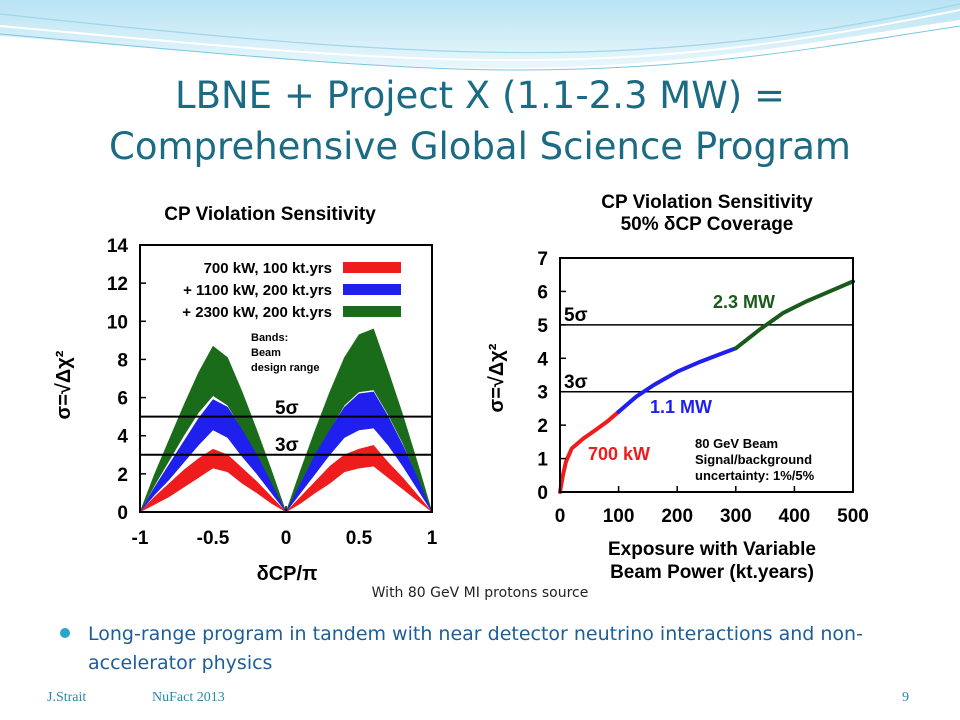 The image size is (960, 720). What do you see at coordinates (795, 516) in the screenshot?
I see `chart-right-xtick-label: 400` at bounding box center [795, 516].